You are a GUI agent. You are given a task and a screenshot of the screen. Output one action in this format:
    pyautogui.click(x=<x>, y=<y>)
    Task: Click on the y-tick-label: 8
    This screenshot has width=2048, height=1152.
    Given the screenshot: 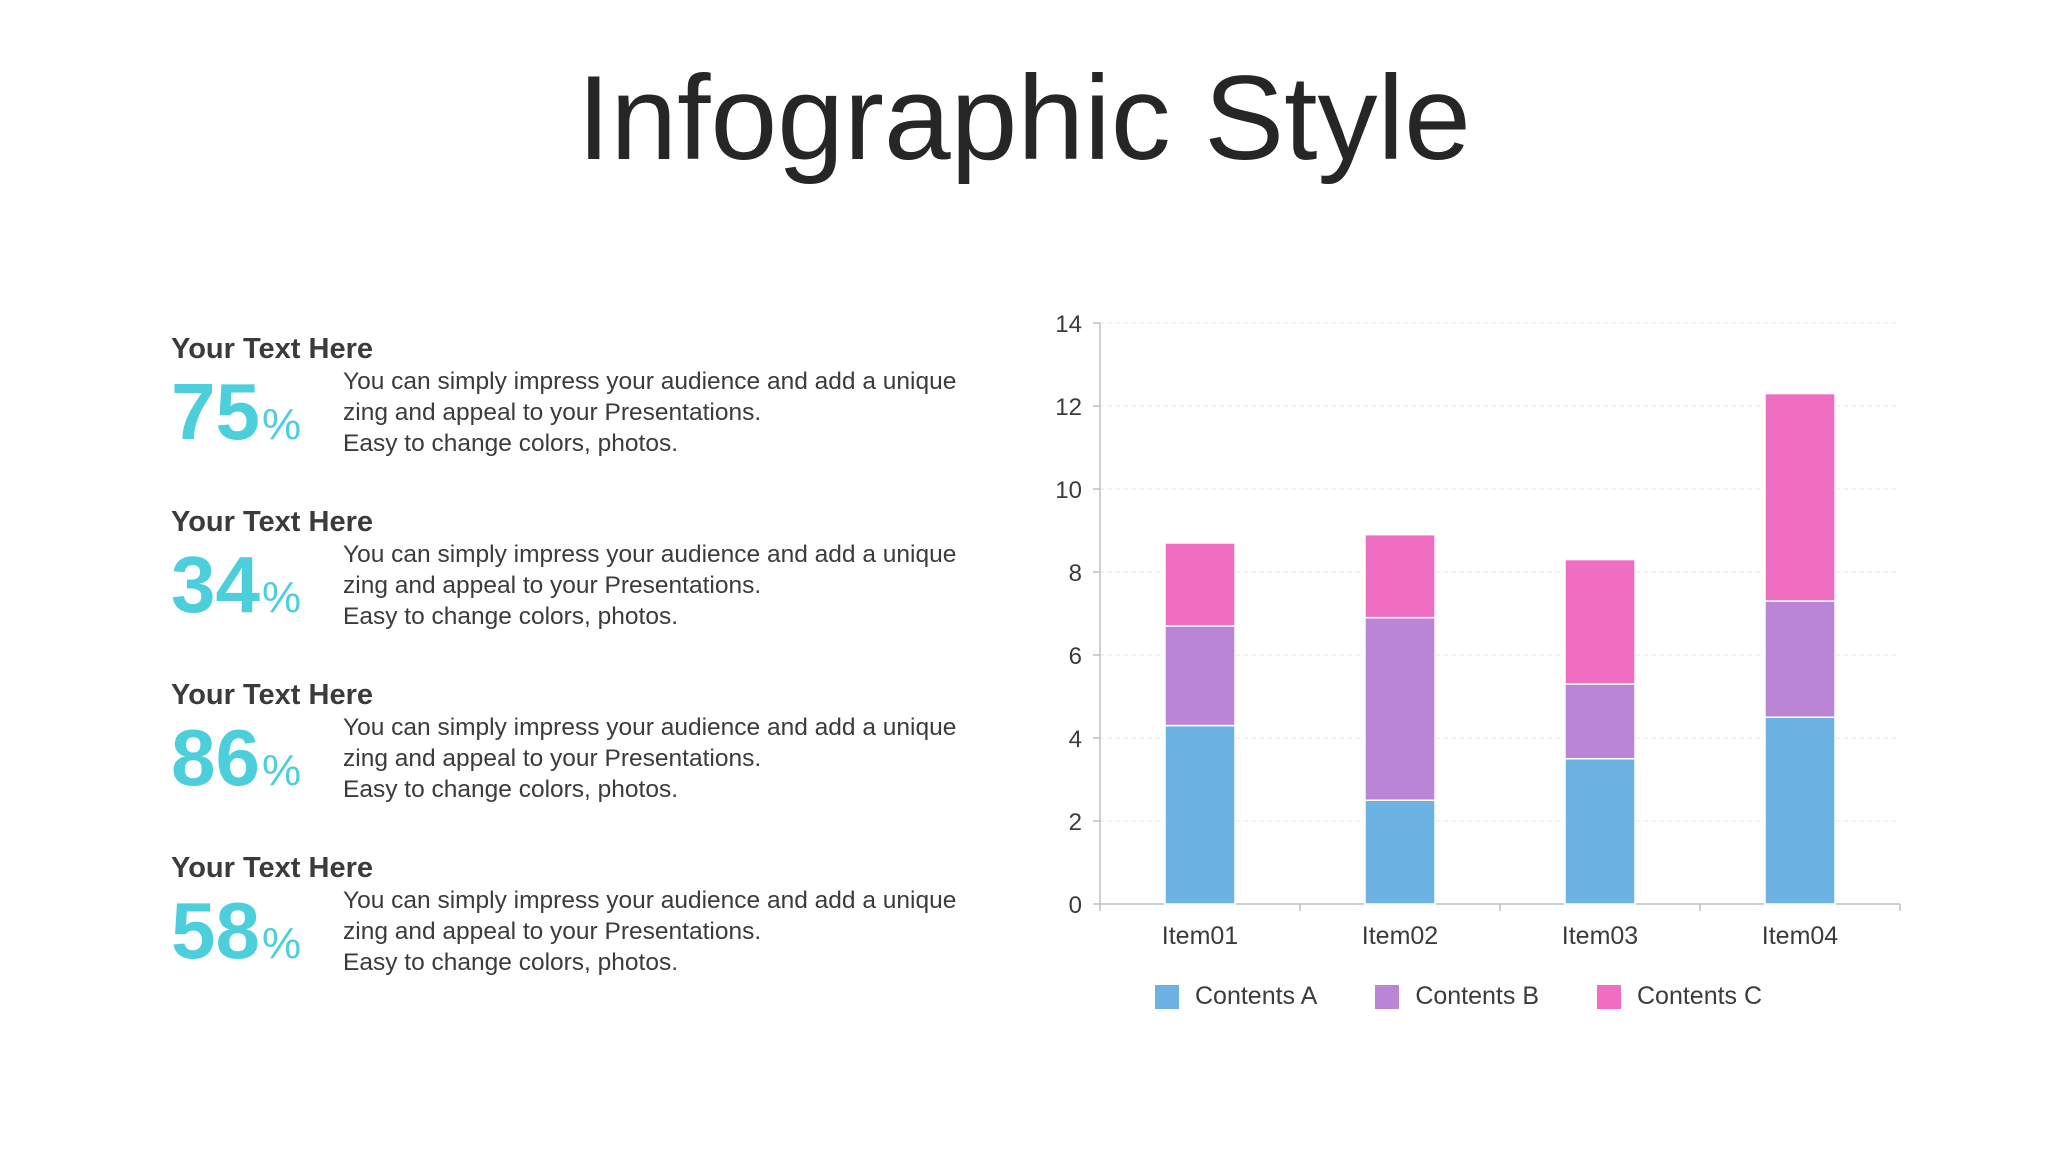 What is the action you would take?
    pyautogui.click(x=1075, y=573)
    